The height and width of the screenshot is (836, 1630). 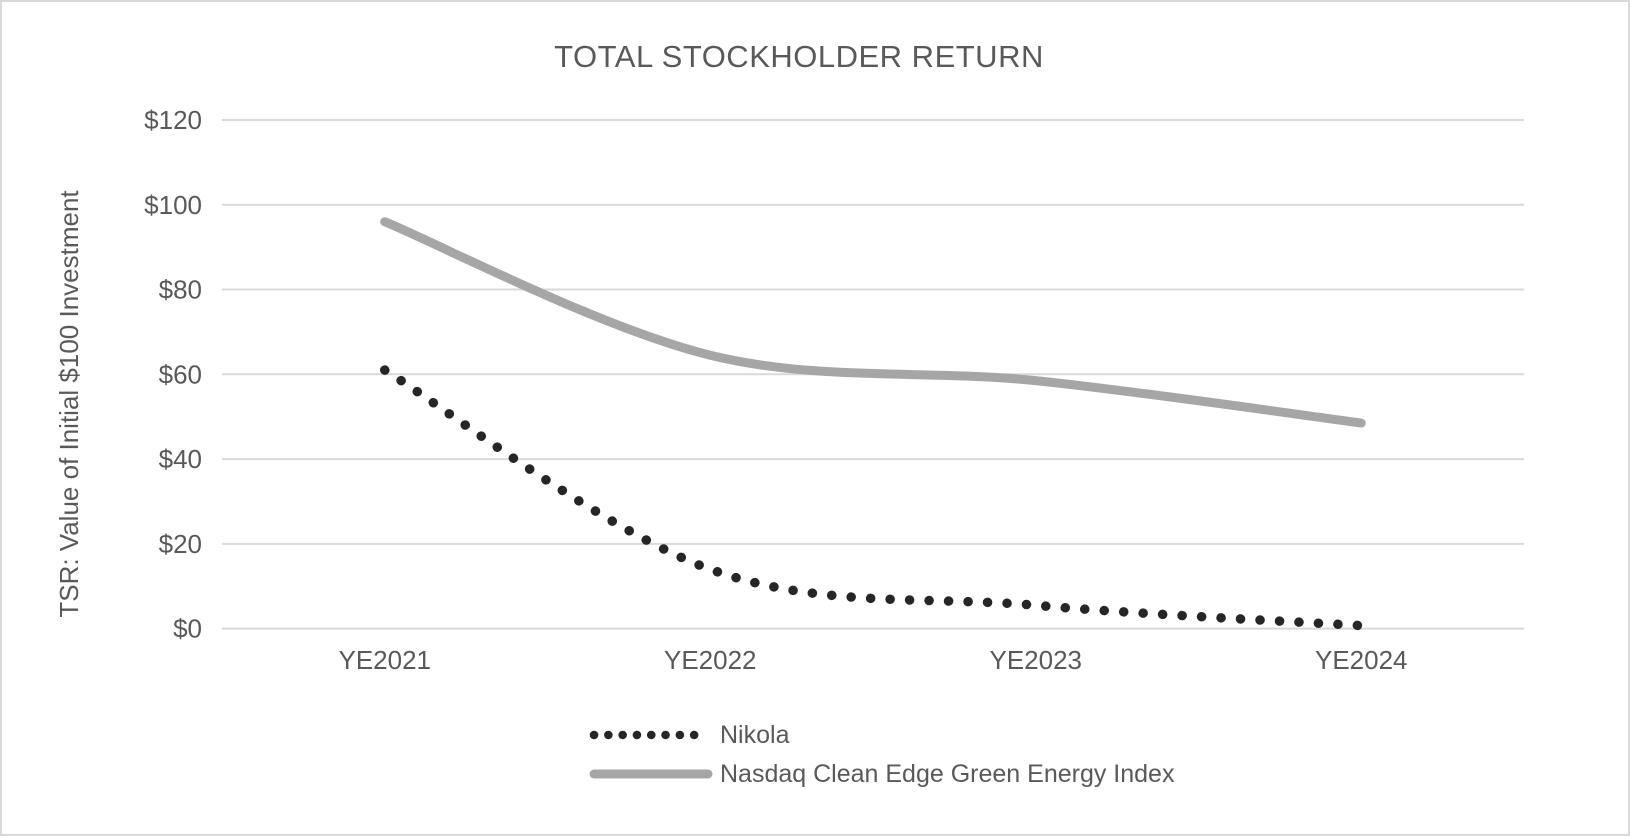 What do you see at coordinates (180, 544) in the screenshot?
I see `y-tick-label: $20` at bounding box center [180, 544].